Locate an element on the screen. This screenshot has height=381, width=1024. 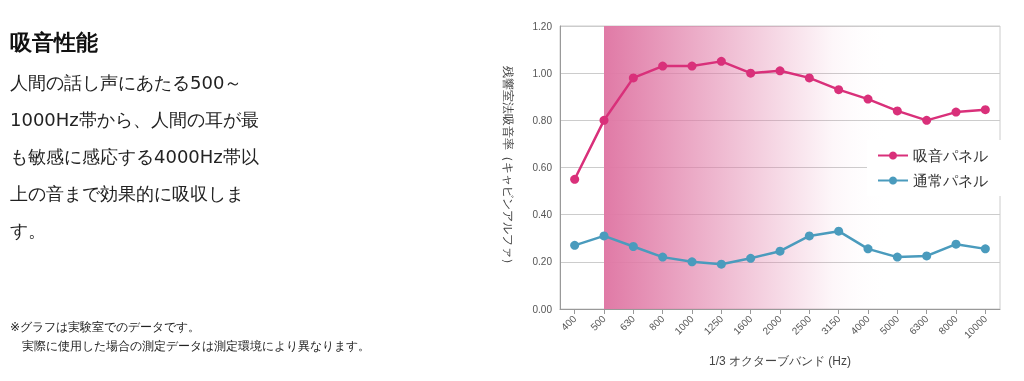
y-tick-label: 0.80 is located at coordinates (542, 120).